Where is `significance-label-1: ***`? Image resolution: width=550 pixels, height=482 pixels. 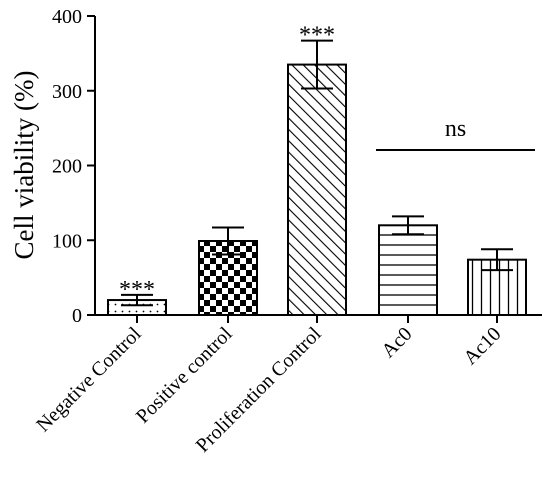 significance-label-1: *** is located at coordinates (317, 36).